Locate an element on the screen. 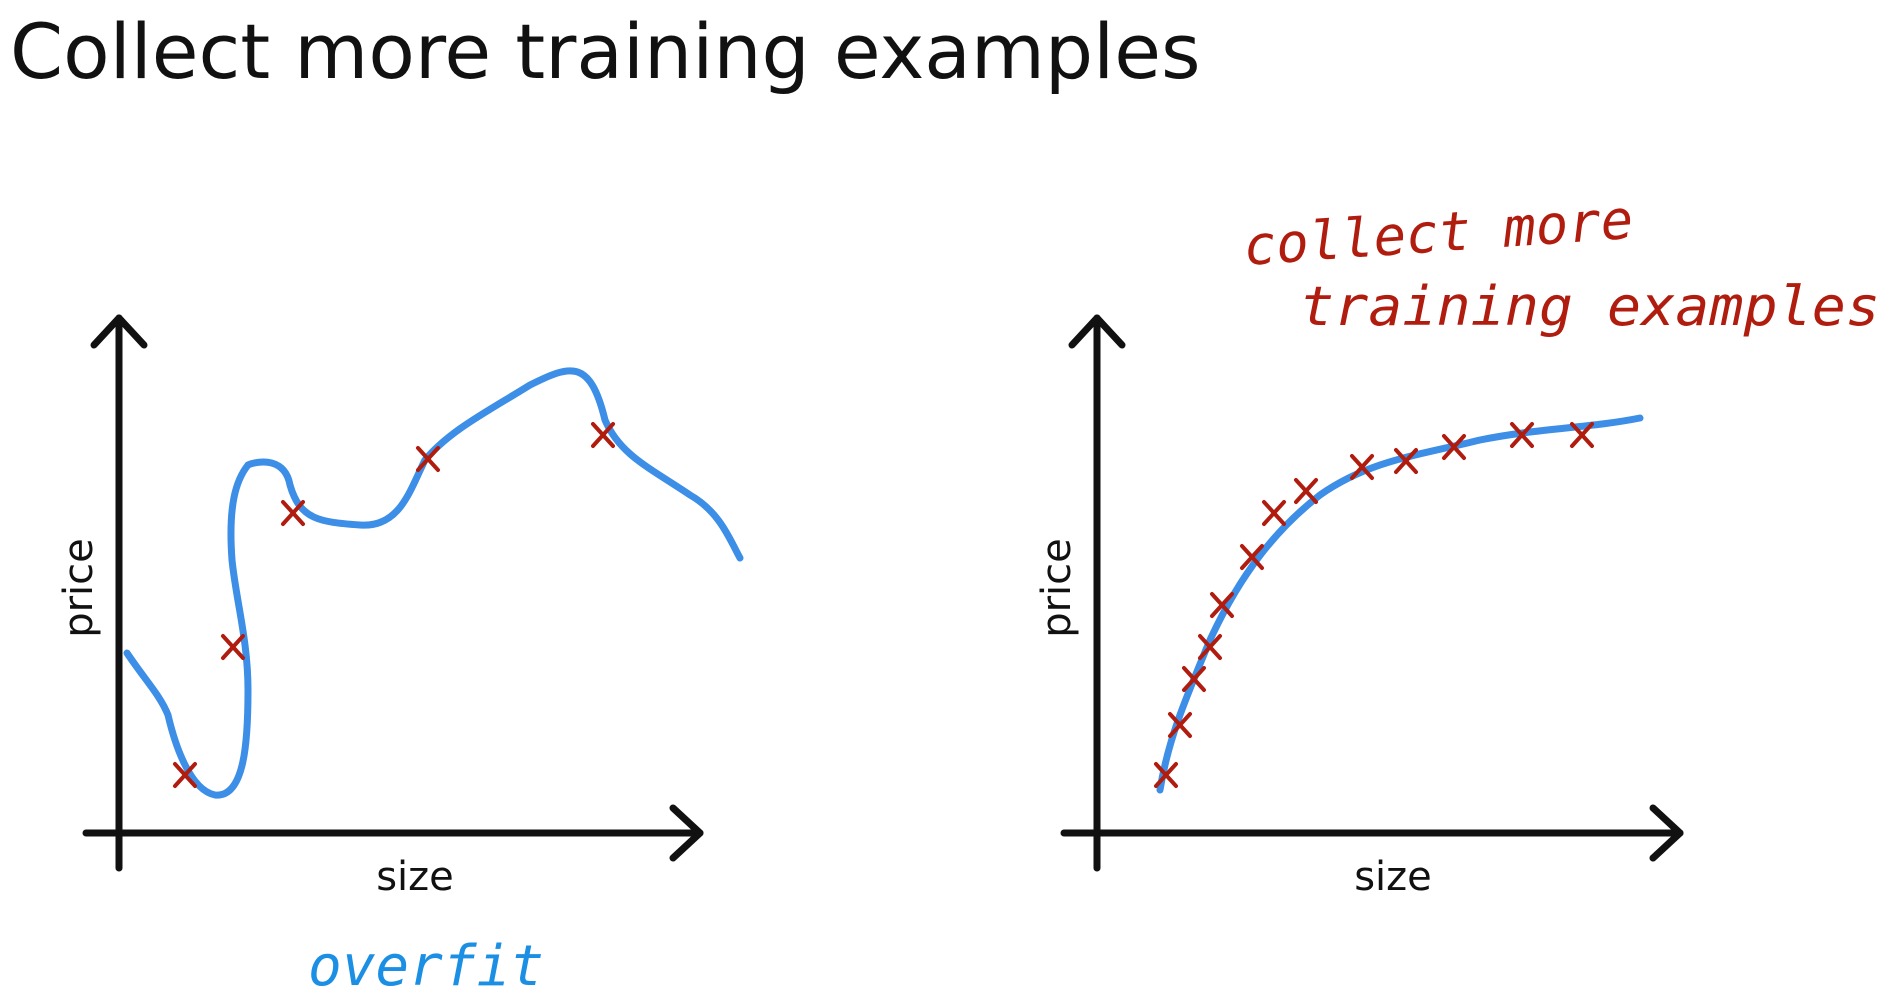  right-annotation-line2: training examples is located at coordinates (1590, 306).